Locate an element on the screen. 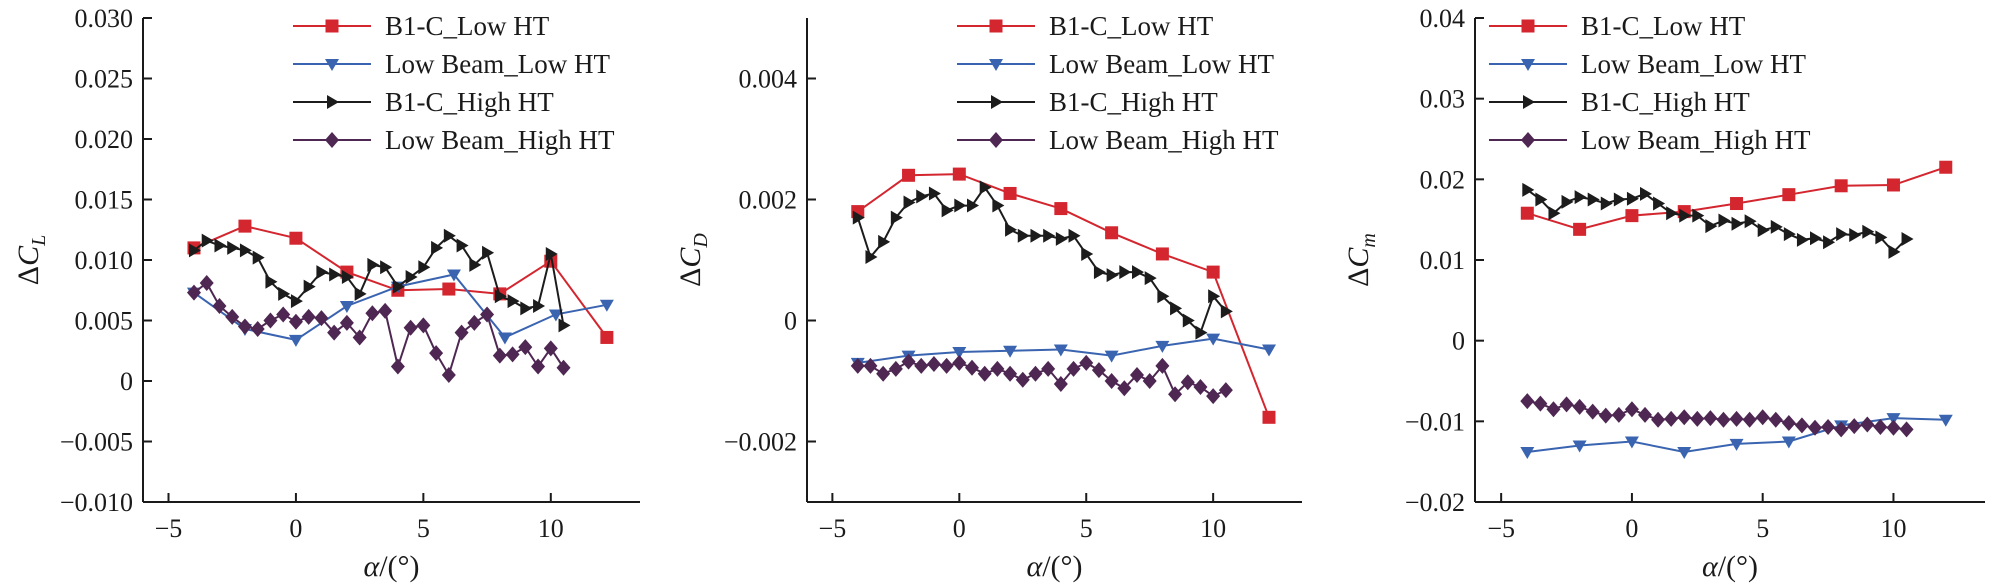 This screenshot has width=2008, height=586. y-tick-label: −0.002 is located at coordinates (760, 442).